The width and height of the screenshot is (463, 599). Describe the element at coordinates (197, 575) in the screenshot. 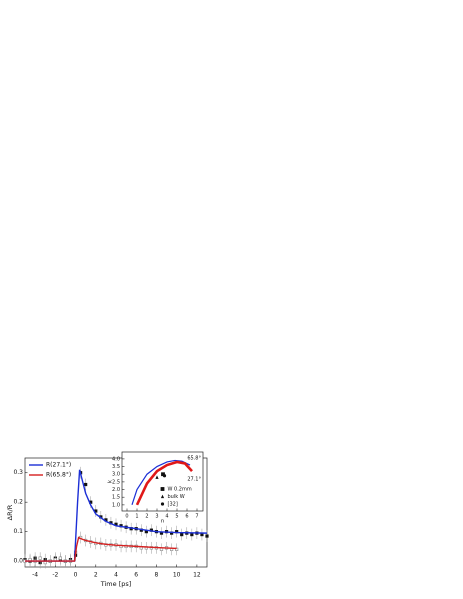

I see `x-tick-label: 12` at that location.